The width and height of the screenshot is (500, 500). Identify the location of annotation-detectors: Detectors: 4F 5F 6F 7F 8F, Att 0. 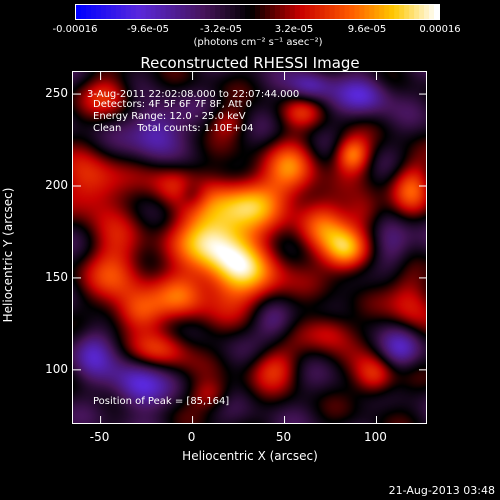
(173, 104).